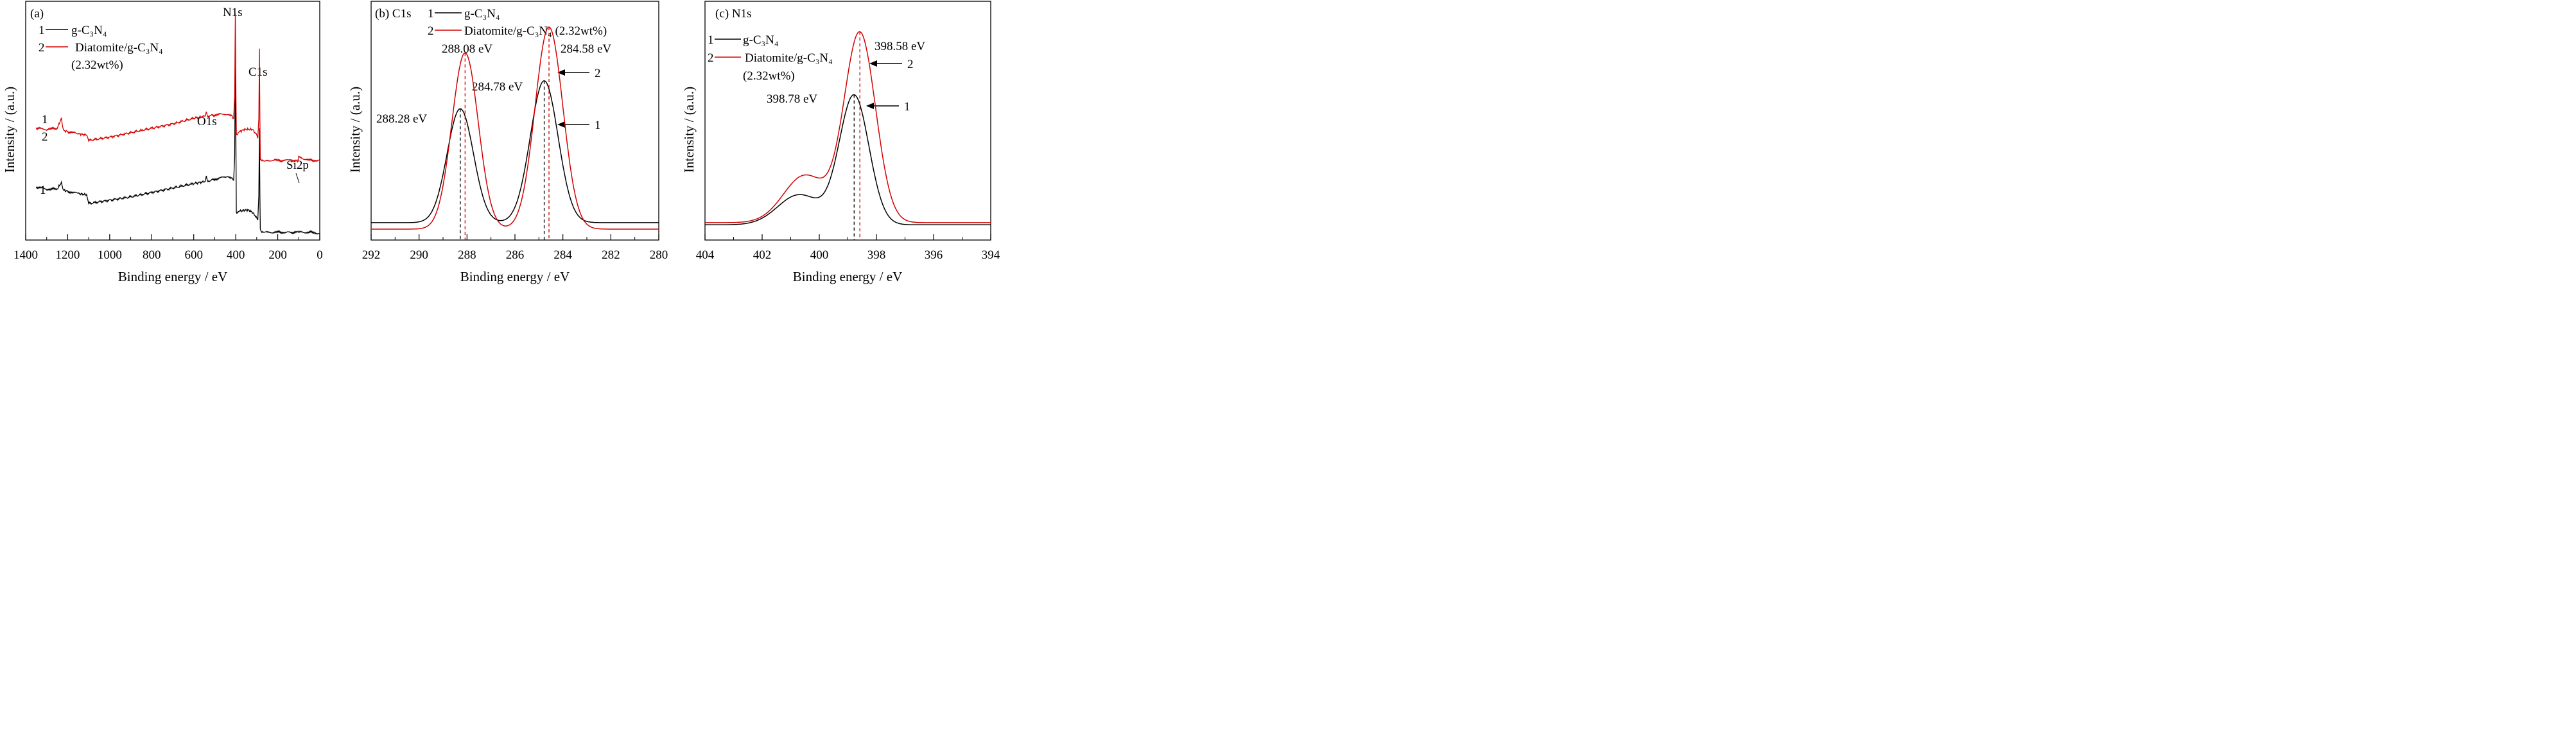  I want to click on panel-a-legend-2-text: Diatomite/g-C₃N₄, so click(119, 48).